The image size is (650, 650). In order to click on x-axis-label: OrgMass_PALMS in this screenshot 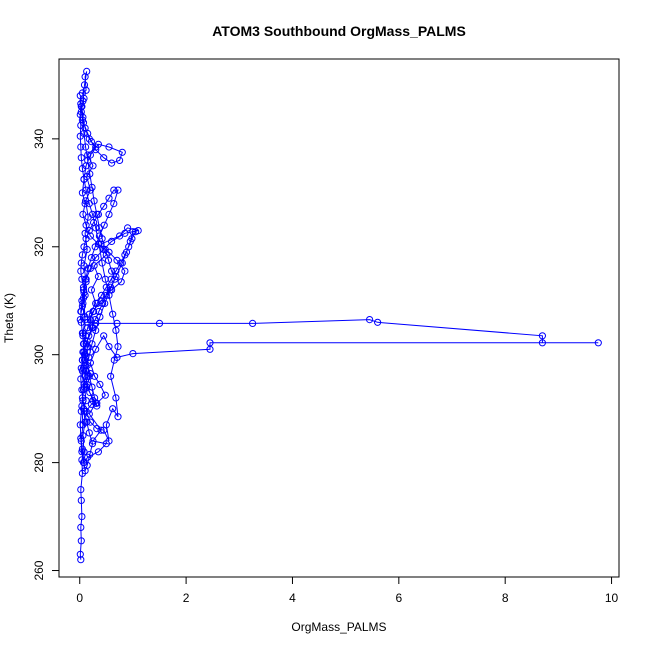, I will do `click(338, 627)`.